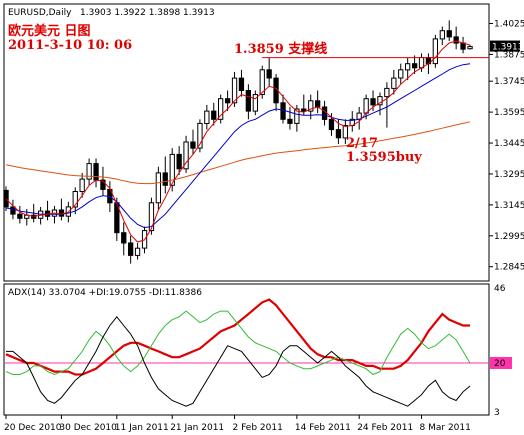  Describe the element at coordinates (509, 268) in the screenshot. I see `price-tick-label: 1.2845` at that location.